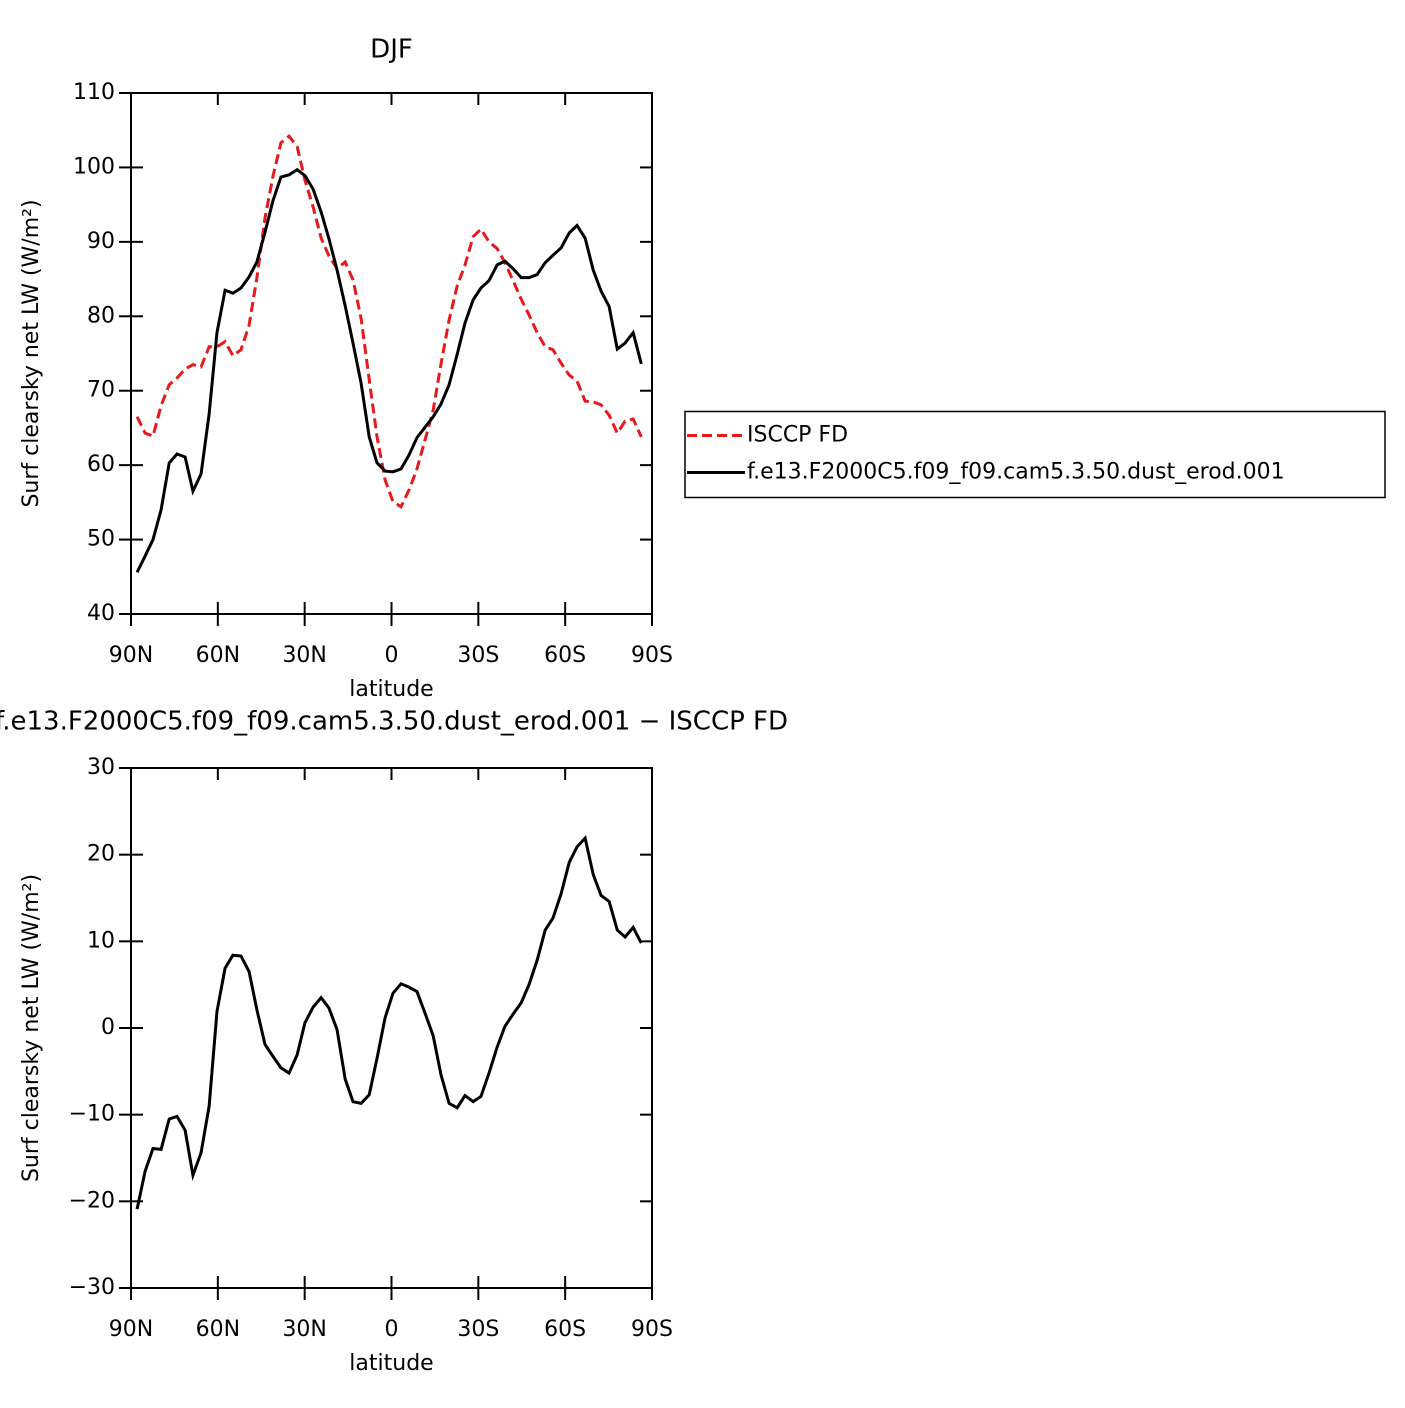 Image resolution: width=1405 pixels, height=1408 pixels. Describe the element at coordinates (101, 315) in the screenshot. I see `y-tick-label: 80` at that location.